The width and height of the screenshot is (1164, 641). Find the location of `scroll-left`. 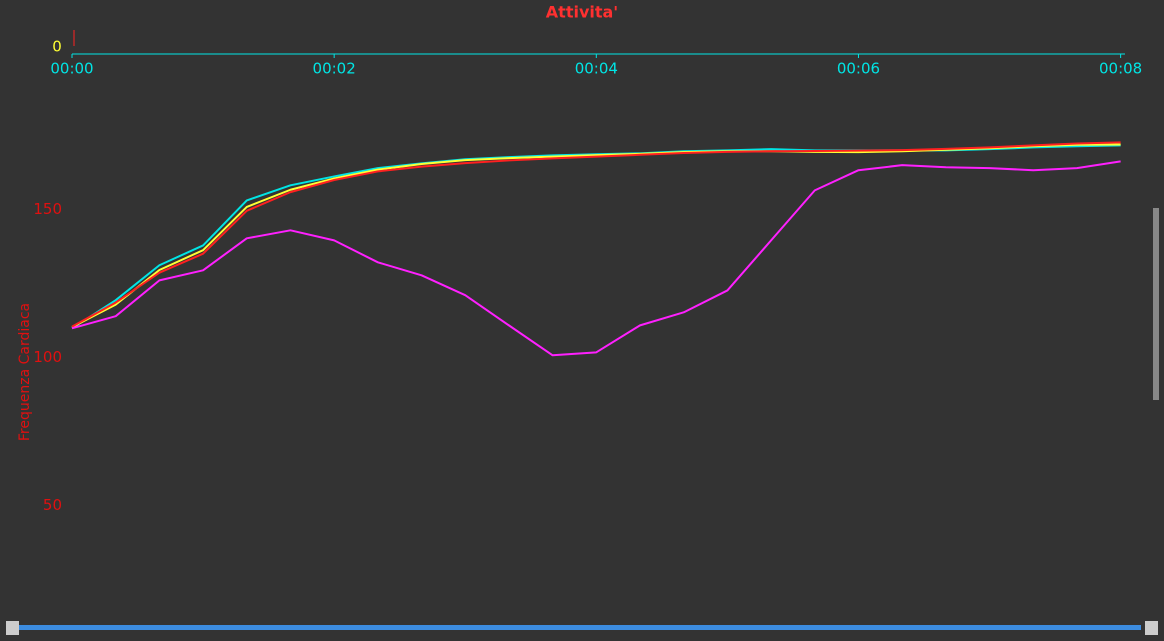

scroll-left is located at coordinates (12, 628).